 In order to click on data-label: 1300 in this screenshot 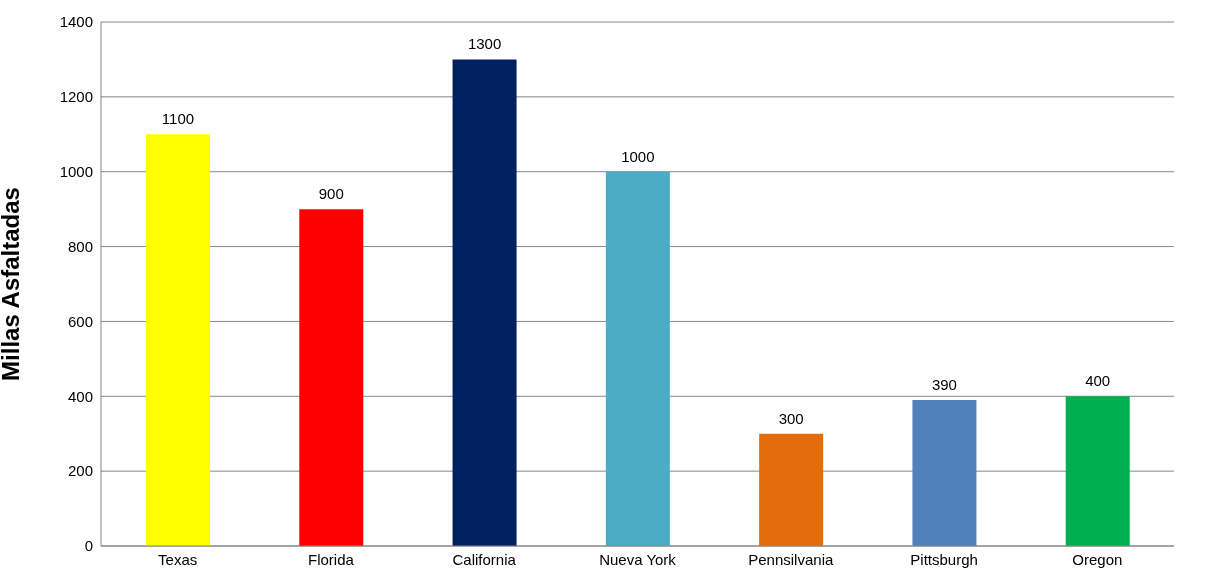, I will do `click(484, 44)`.